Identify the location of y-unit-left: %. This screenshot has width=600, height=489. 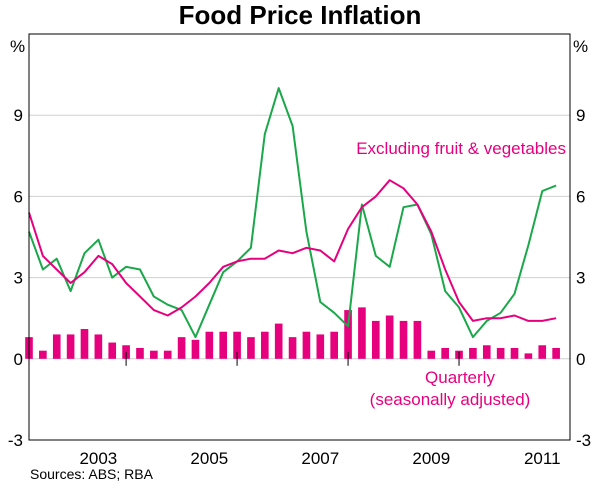
(17, 46).